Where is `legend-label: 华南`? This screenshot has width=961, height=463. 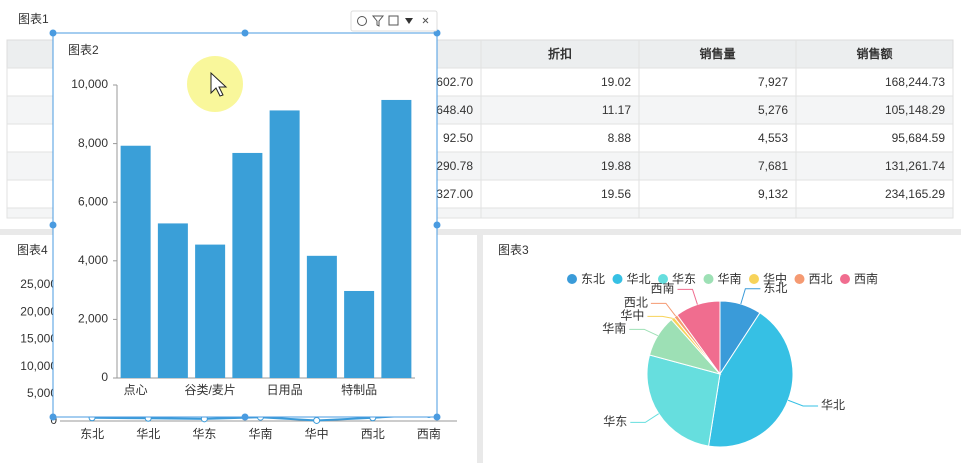
legend-label: 华南 is located at coordinates (730, 278).